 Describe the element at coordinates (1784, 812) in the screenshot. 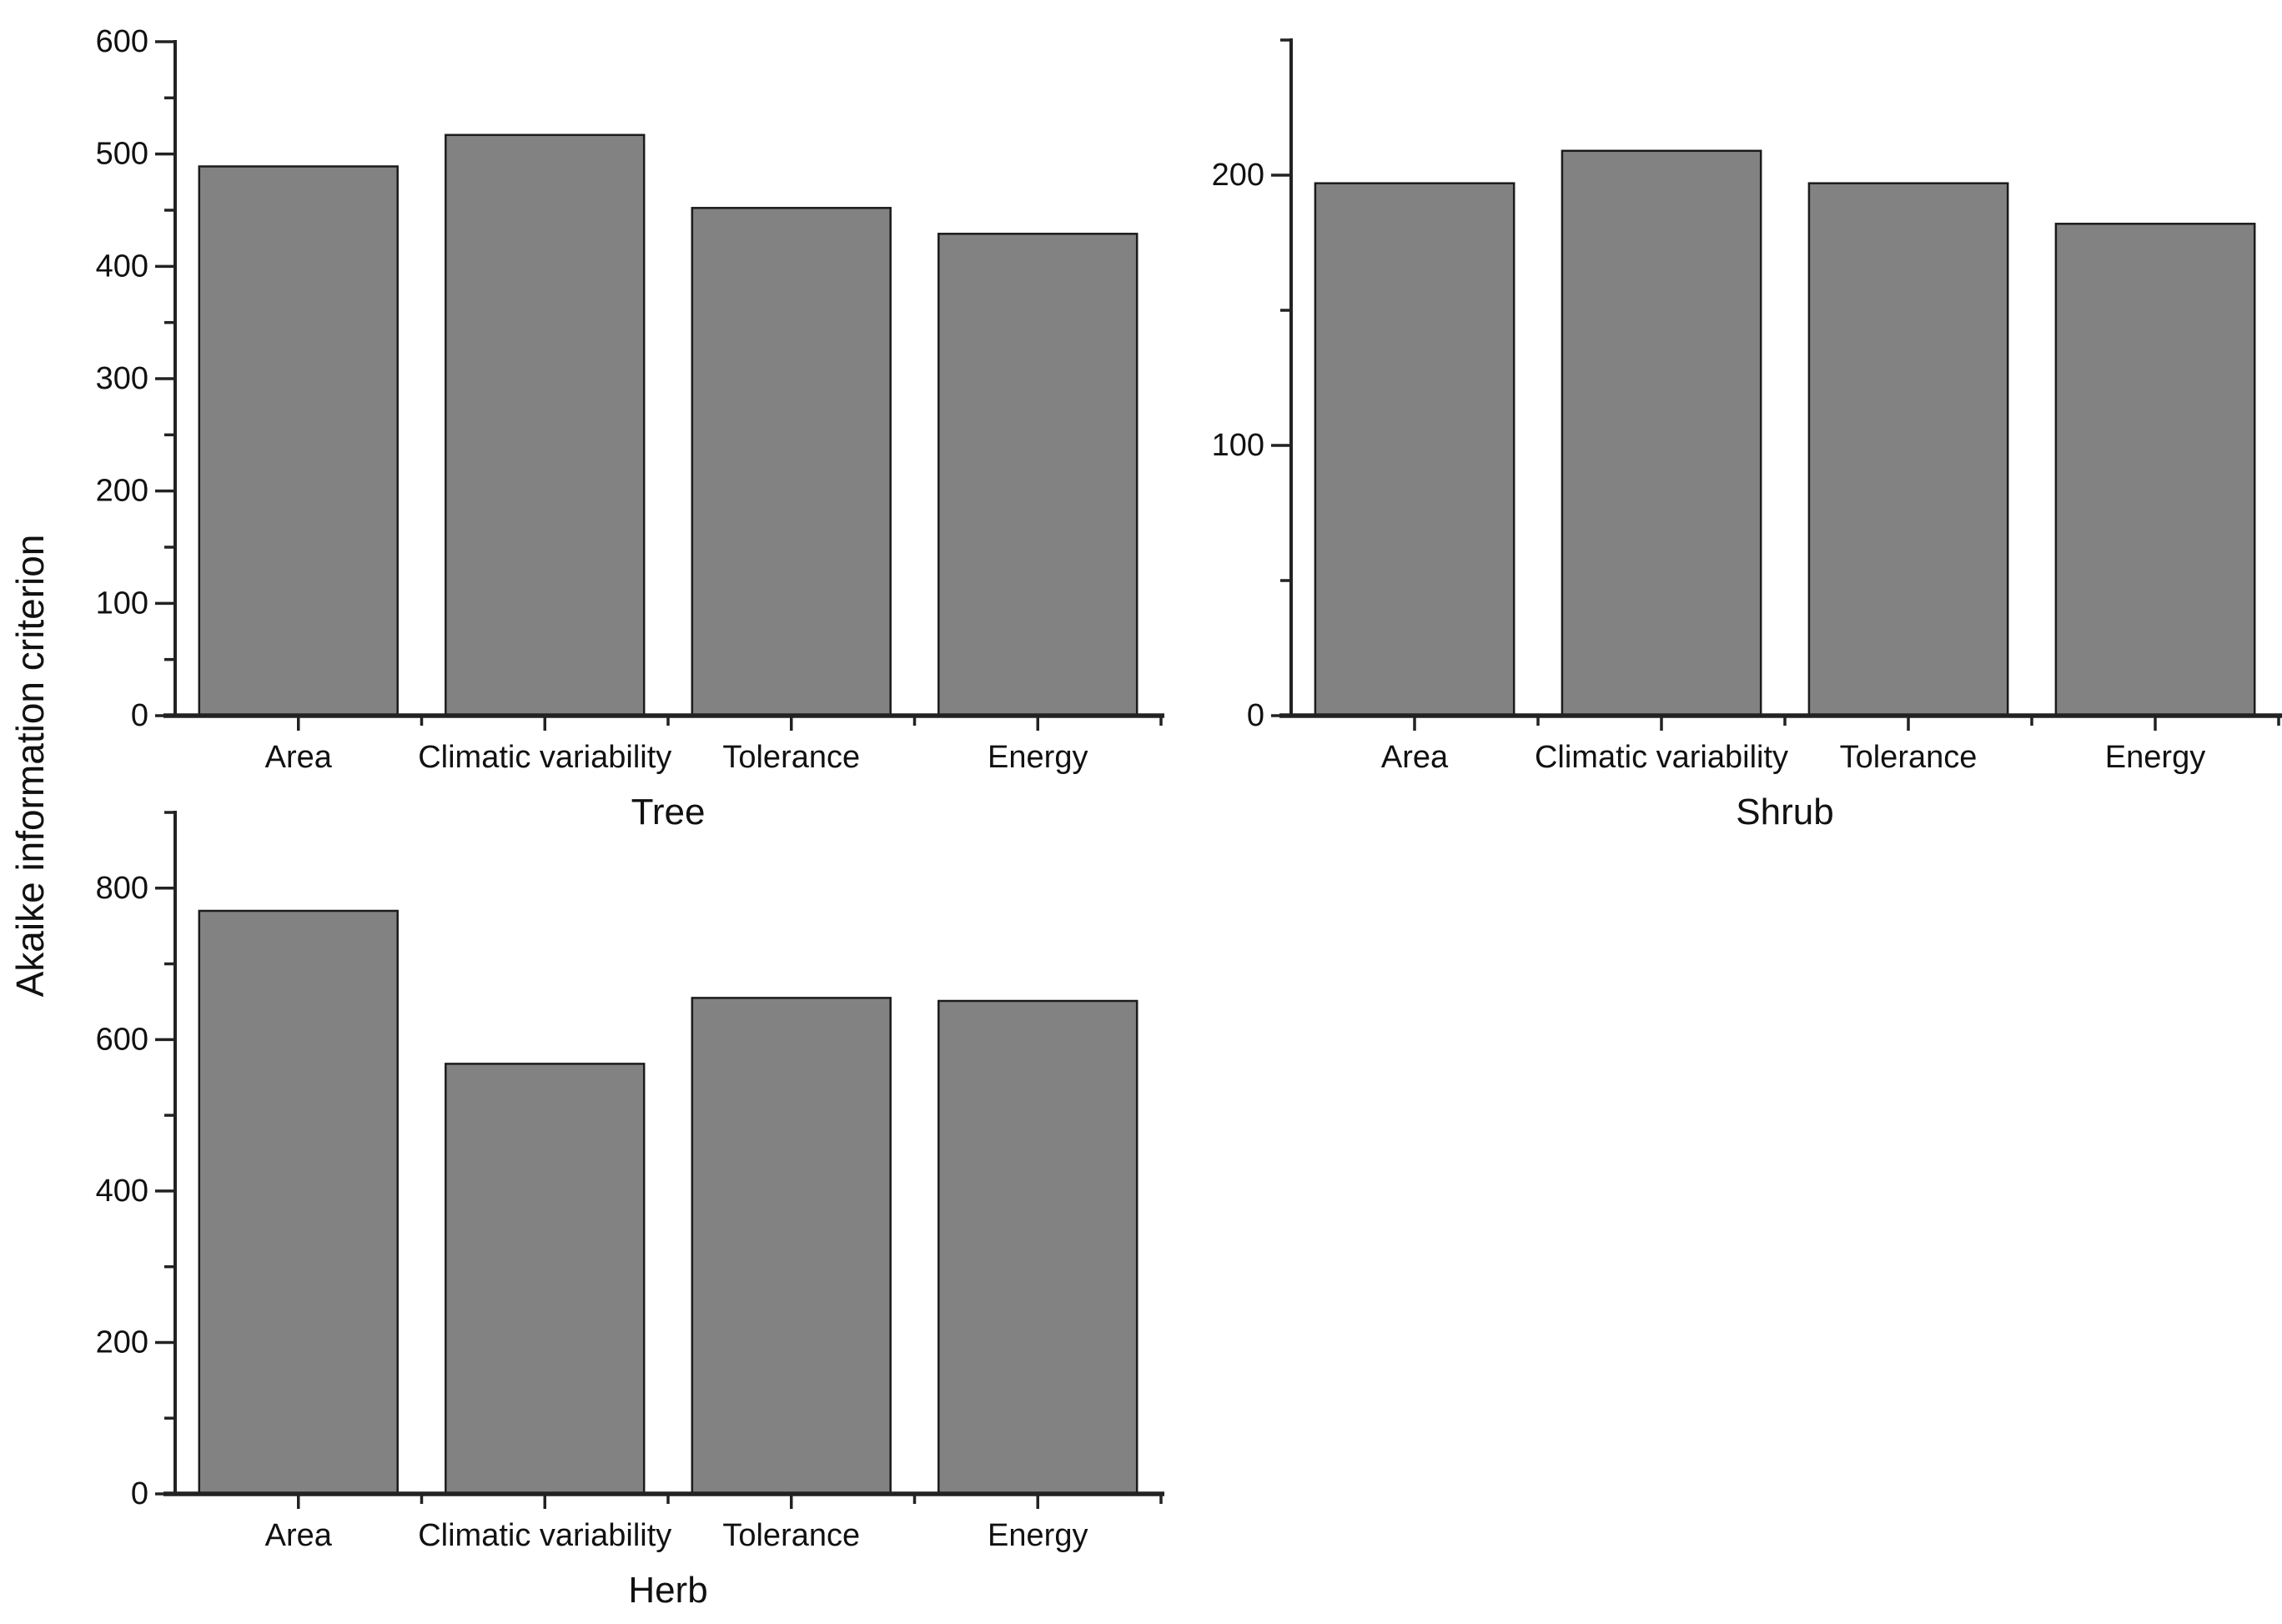

I see `chart-title-shrub: Shrub` at that location.